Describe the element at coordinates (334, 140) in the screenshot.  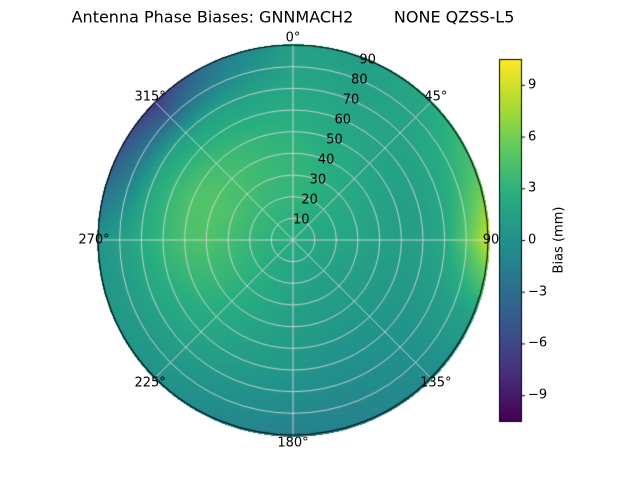
I see `radial-label-50: 50` at that location.